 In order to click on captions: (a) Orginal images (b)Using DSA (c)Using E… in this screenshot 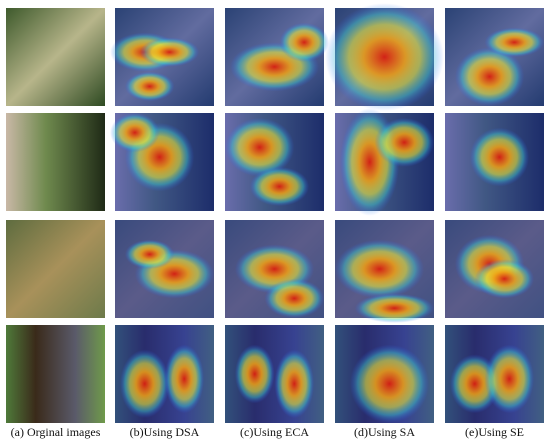, I will do `click(267, 432)`.